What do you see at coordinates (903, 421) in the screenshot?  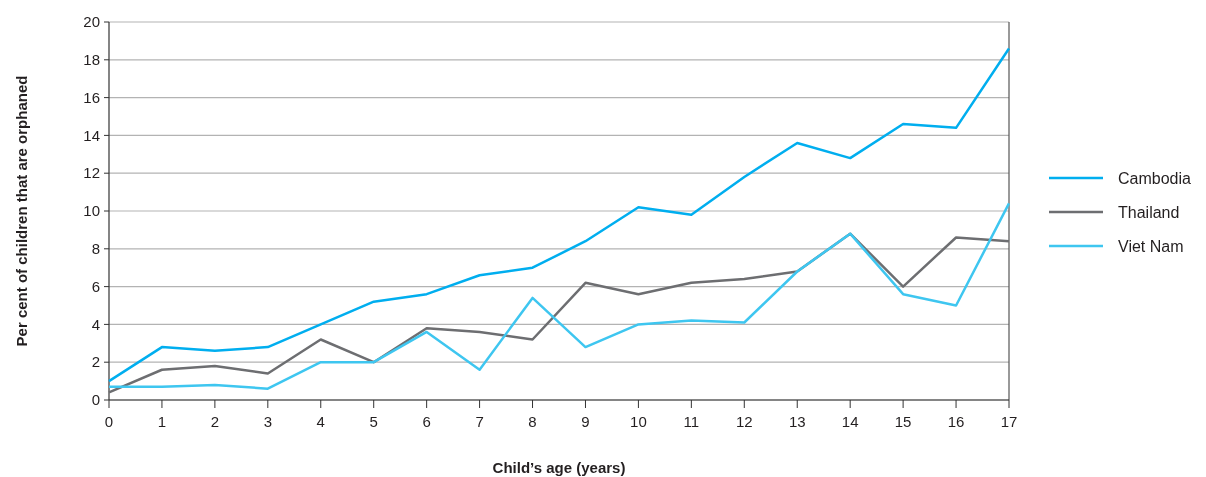 I see `x-tick-label: 15` at bounding box center [903, 421].